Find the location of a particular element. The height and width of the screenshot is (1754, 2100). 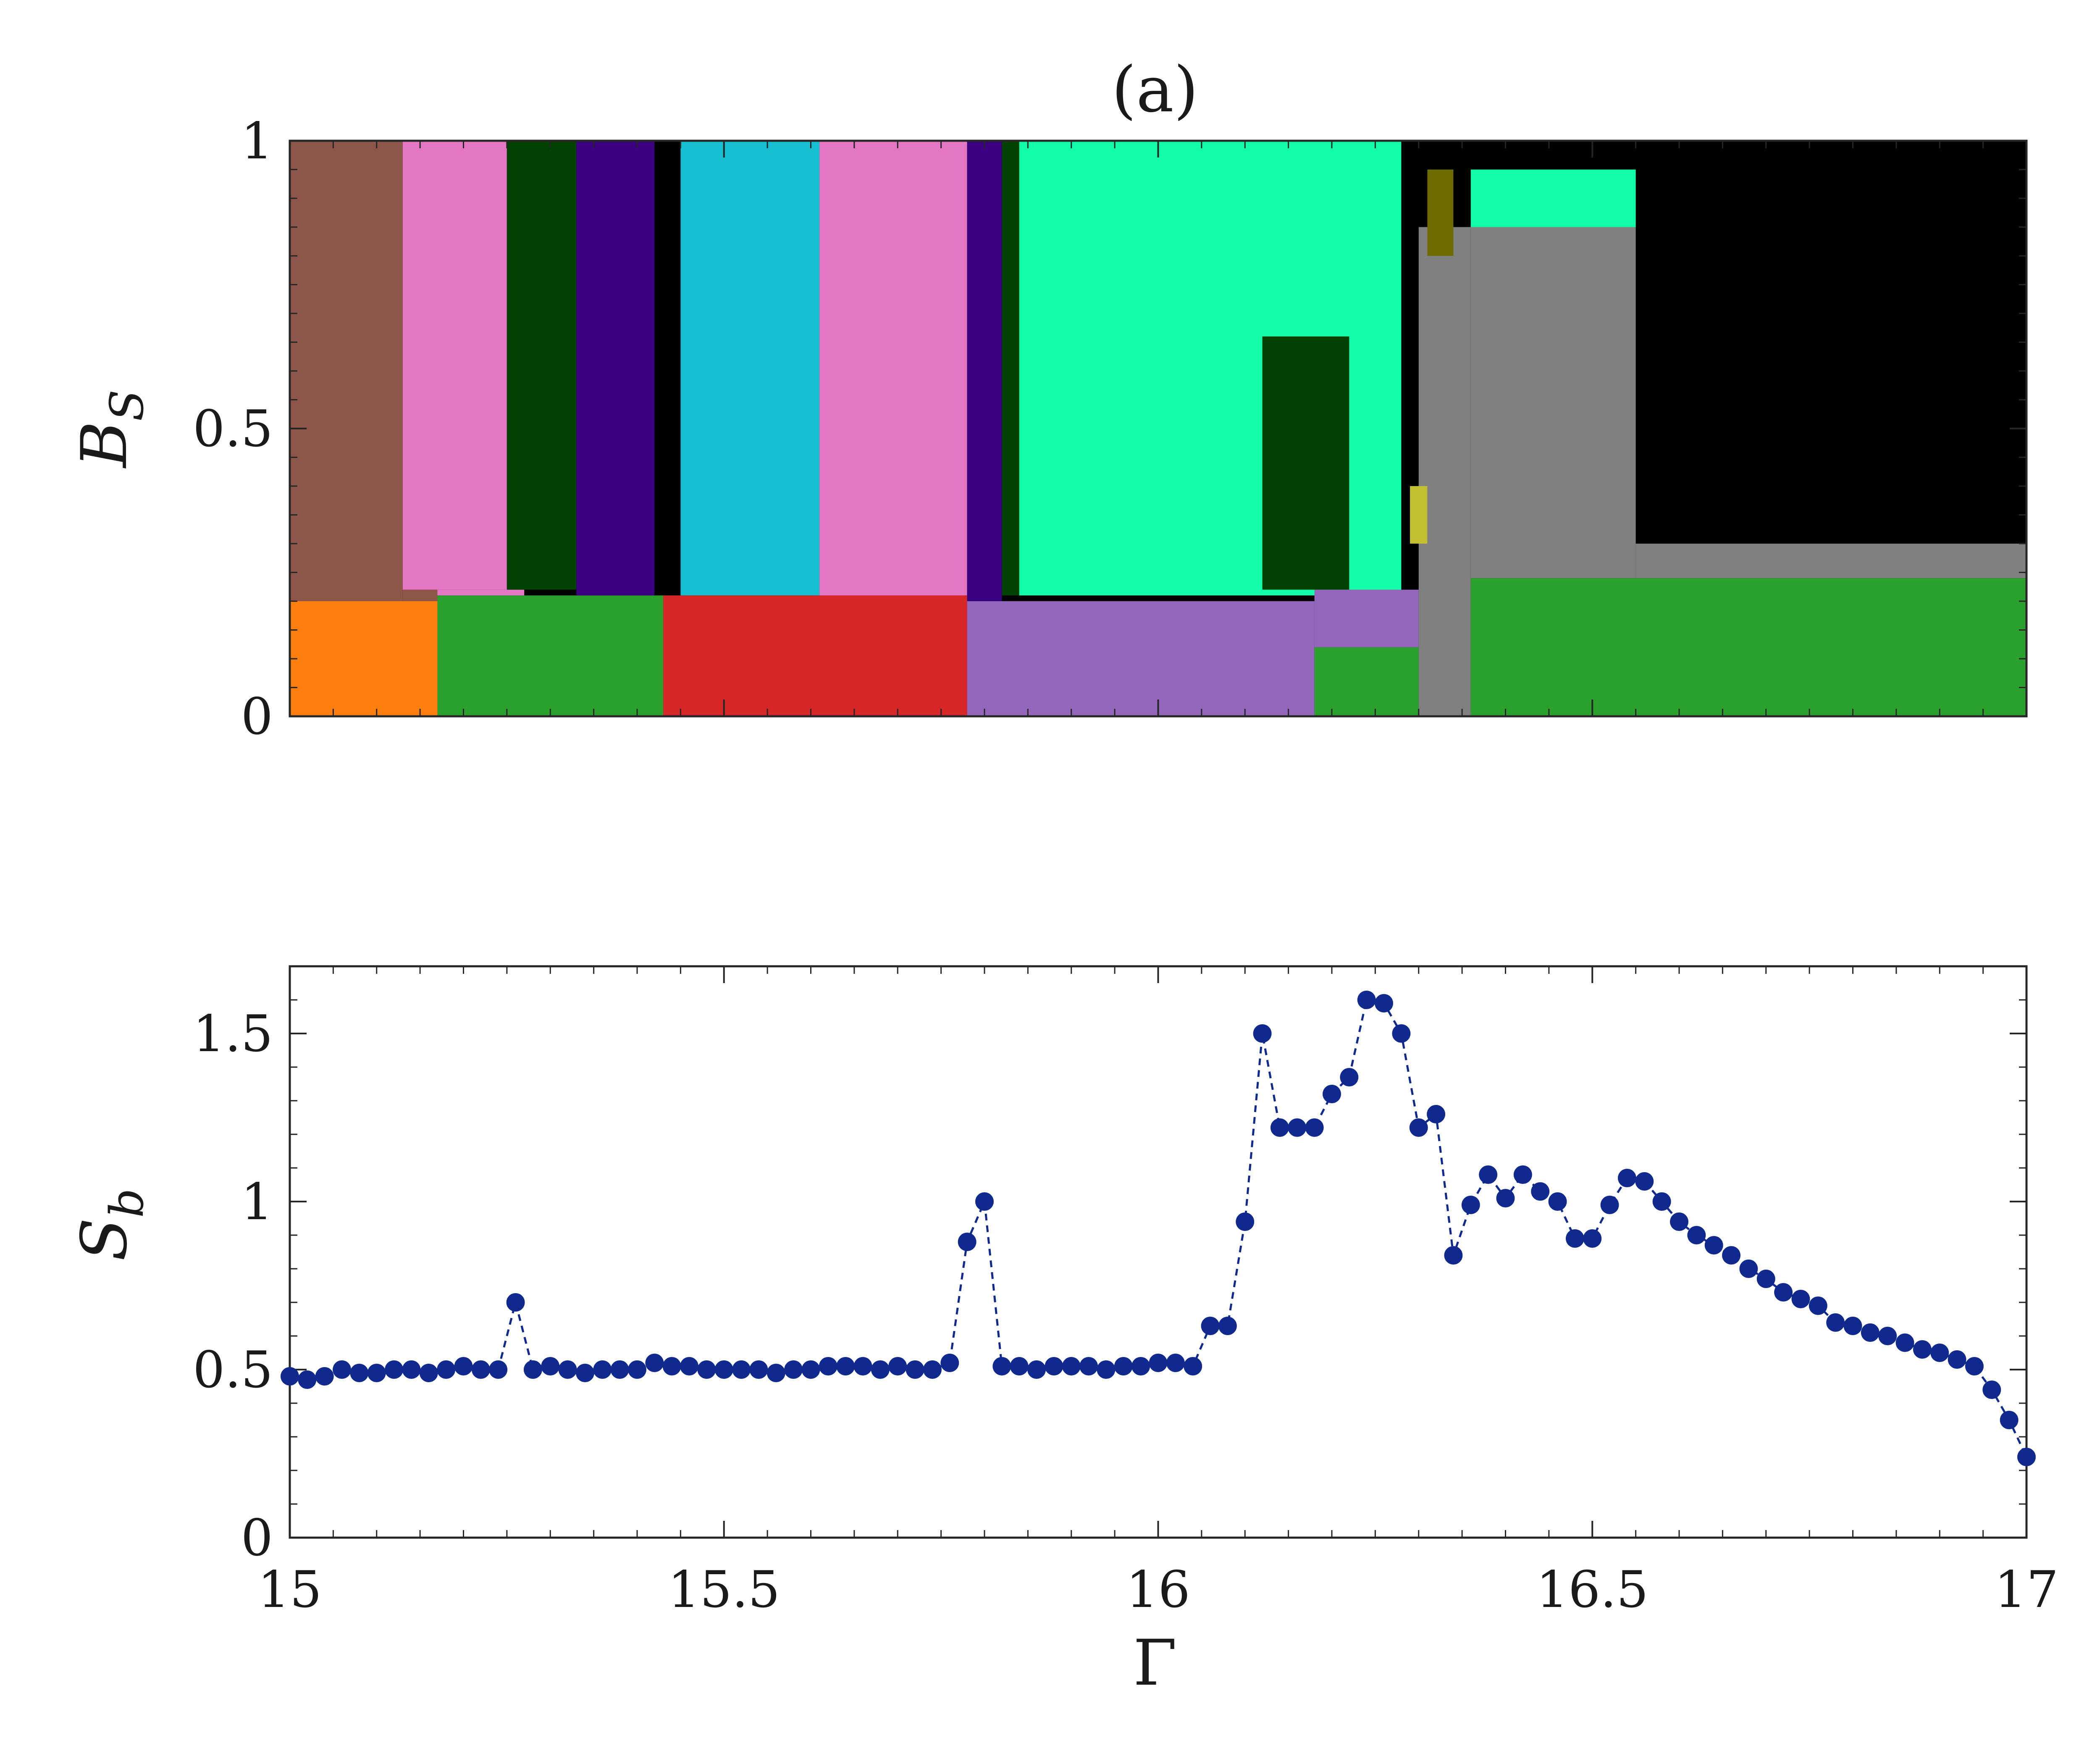

panel-b-ylabel-main: S is located at coordinates (104, 1239).